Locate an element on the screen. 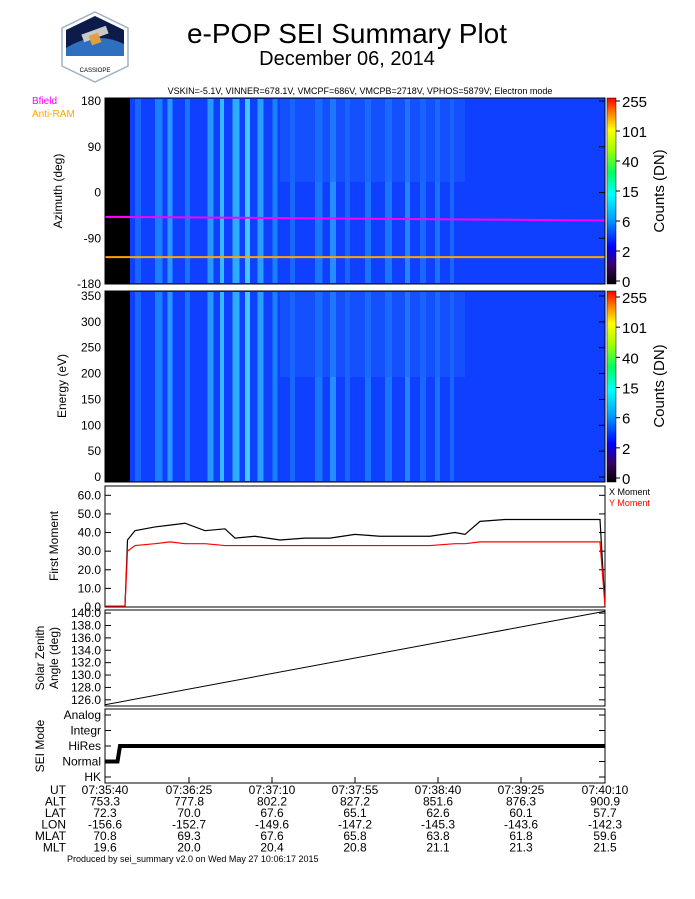 The image size is (695, 899). logo-text: CASSIOPE is located at coordinates (95, 71).